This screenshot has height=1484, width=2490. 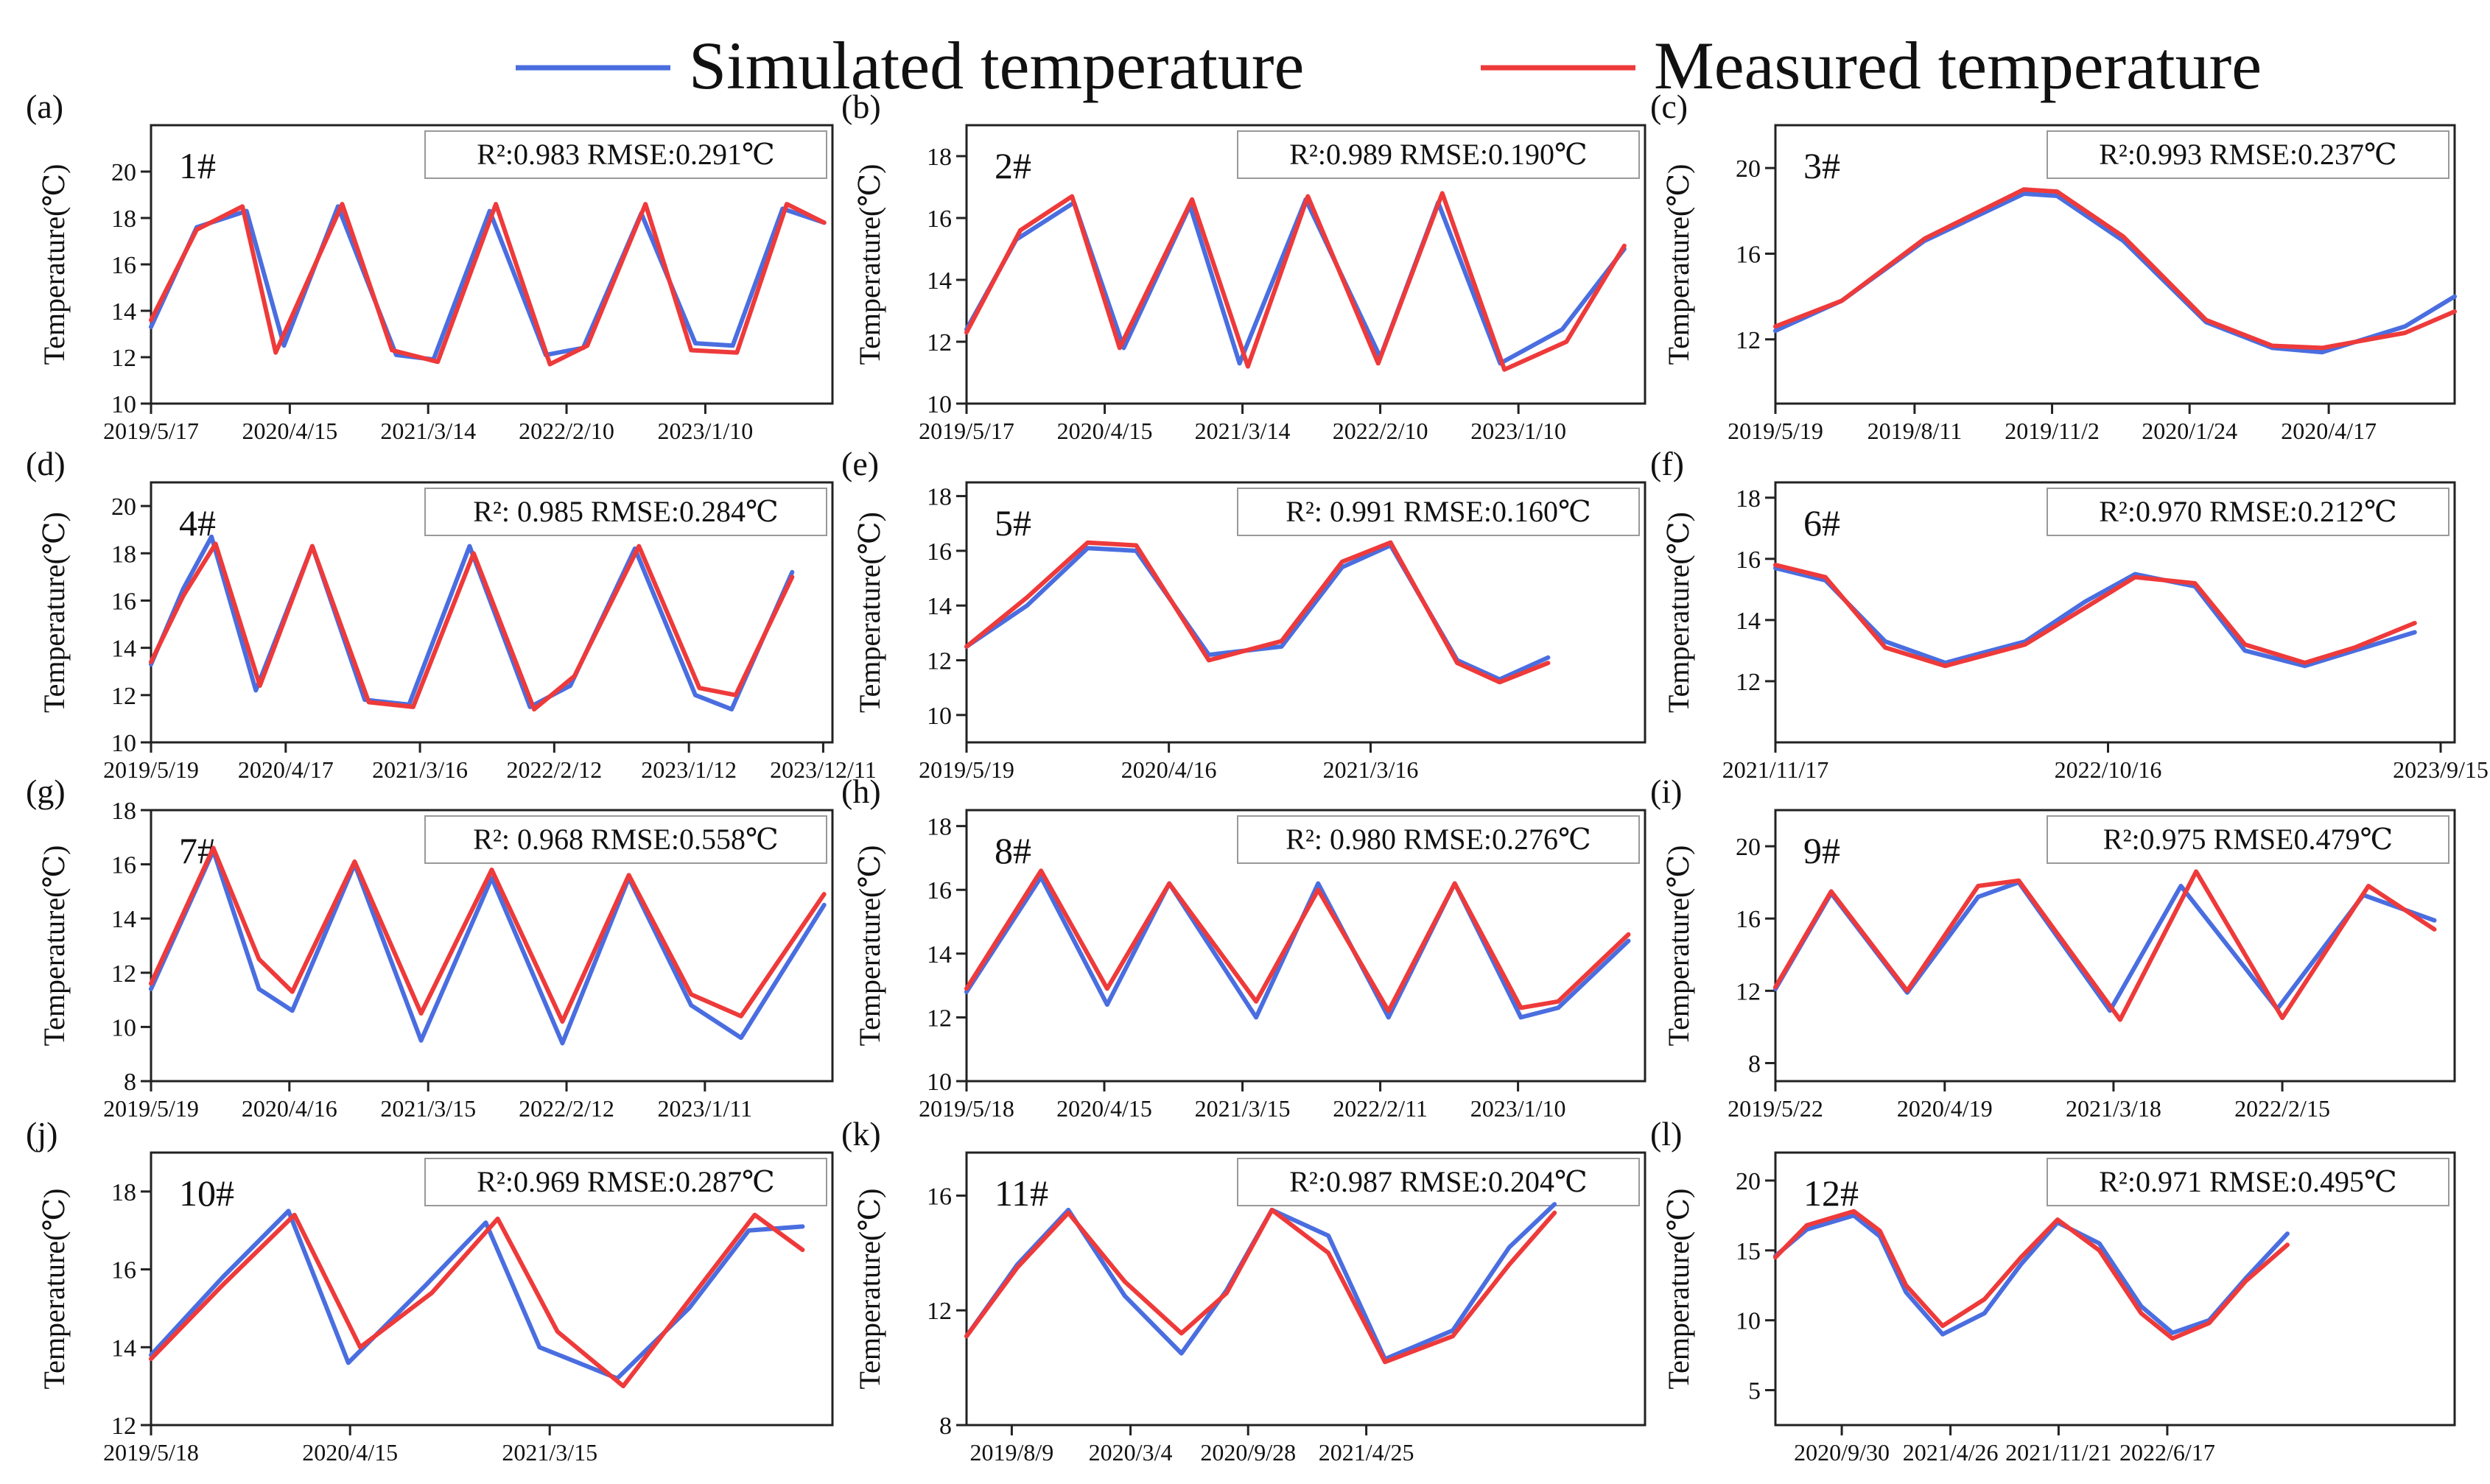 I want to click on panel-label: (b), so click(x=861, y=106).